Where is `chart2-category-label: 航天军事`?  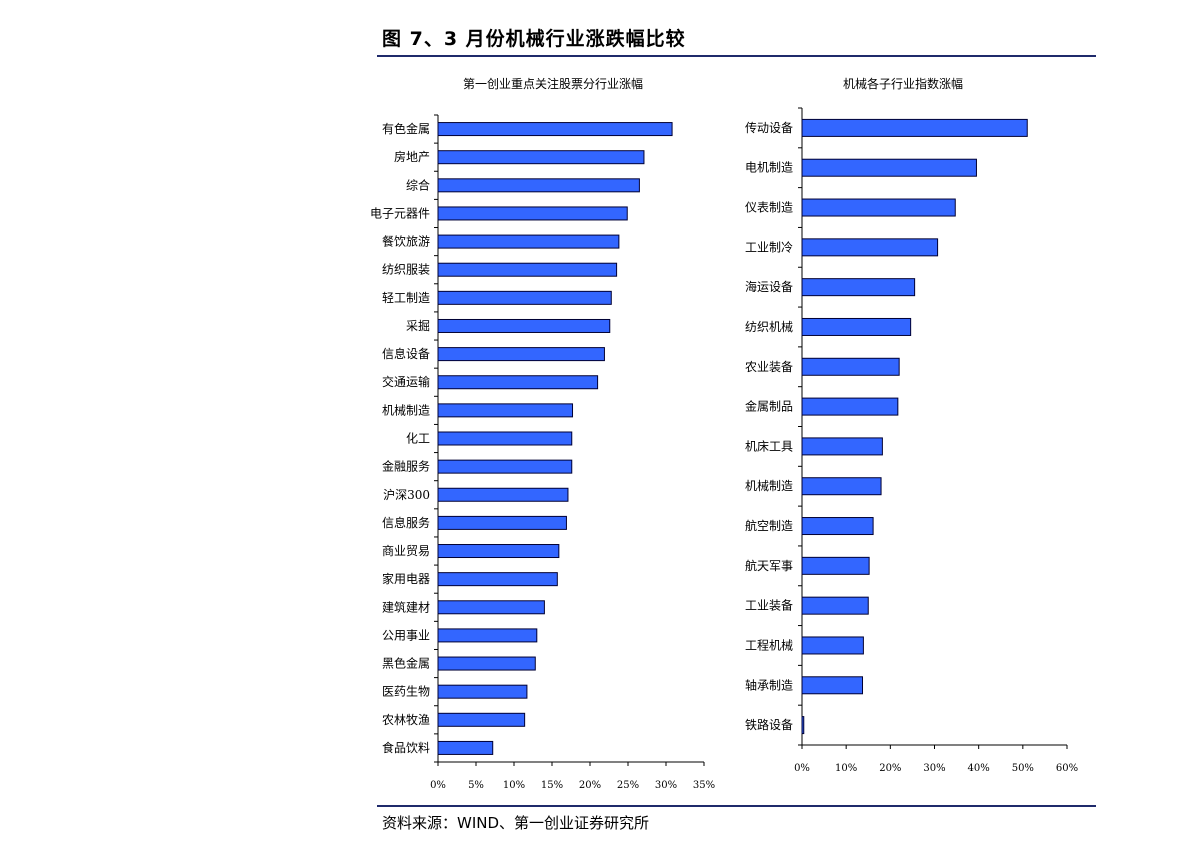
chart2-category-label: 航天军事 is located at coordinates (769, 565).